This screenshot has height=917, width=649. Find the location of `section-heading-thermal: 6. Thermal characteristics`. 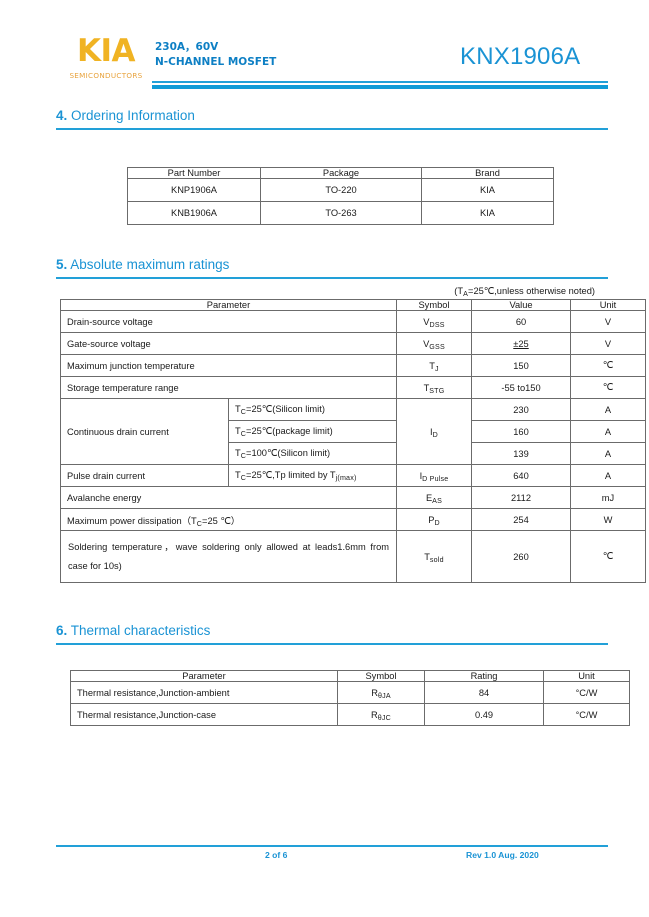

section-heading-thermal: 6. Thermal characteristics is located at coordinates (332, 634).